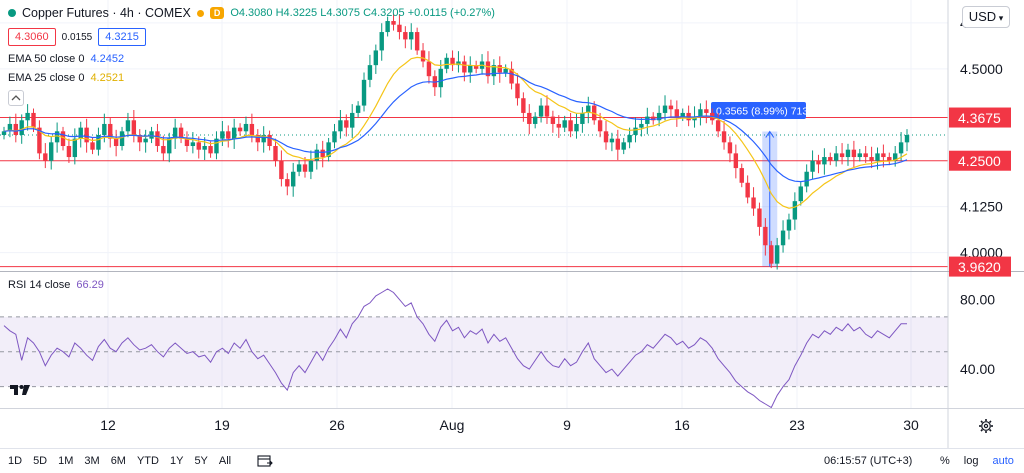 The height and width of the screenshot is (473, 1024). What do you see at coordinates (147, 461) in the screenshot?
I see `timeframe-ytd: YTD` at bounding box center [147, 461].